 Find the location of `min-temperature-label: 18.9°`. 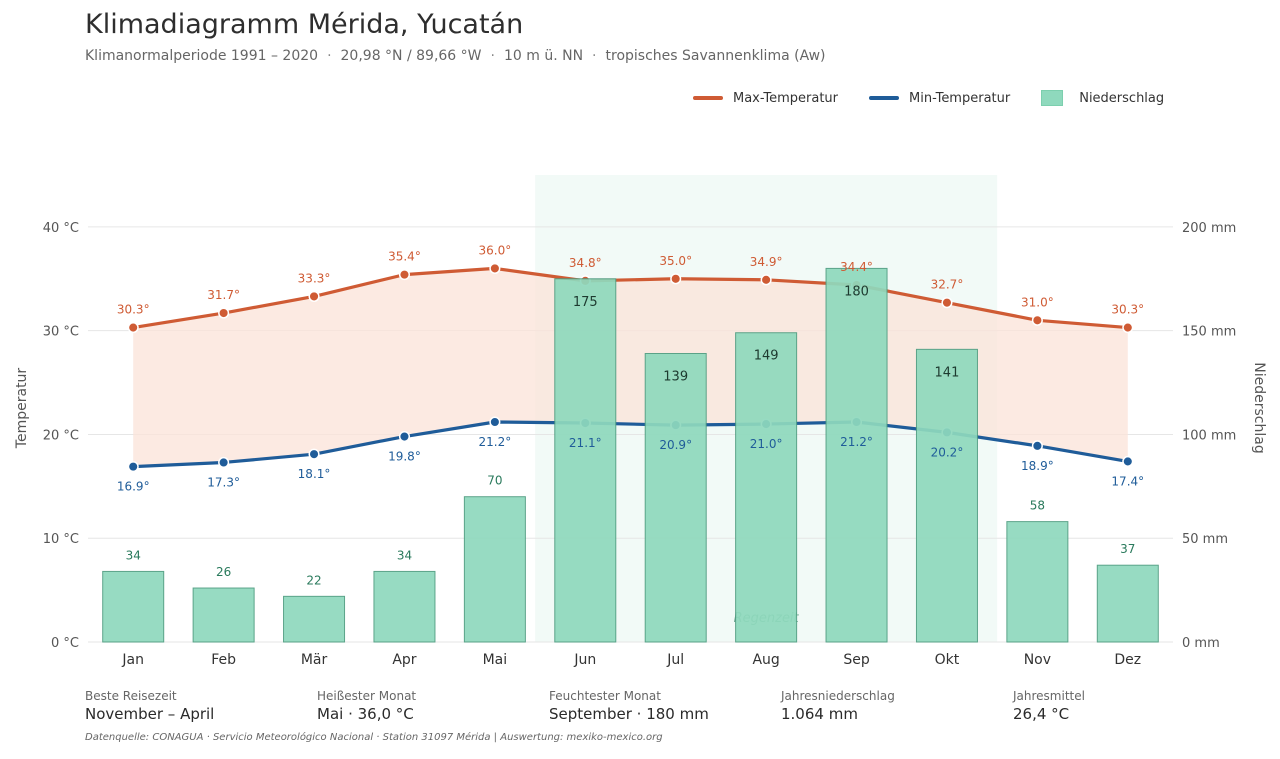

min-temperature-label: 18.9° is located at coordinates (1037, 466).